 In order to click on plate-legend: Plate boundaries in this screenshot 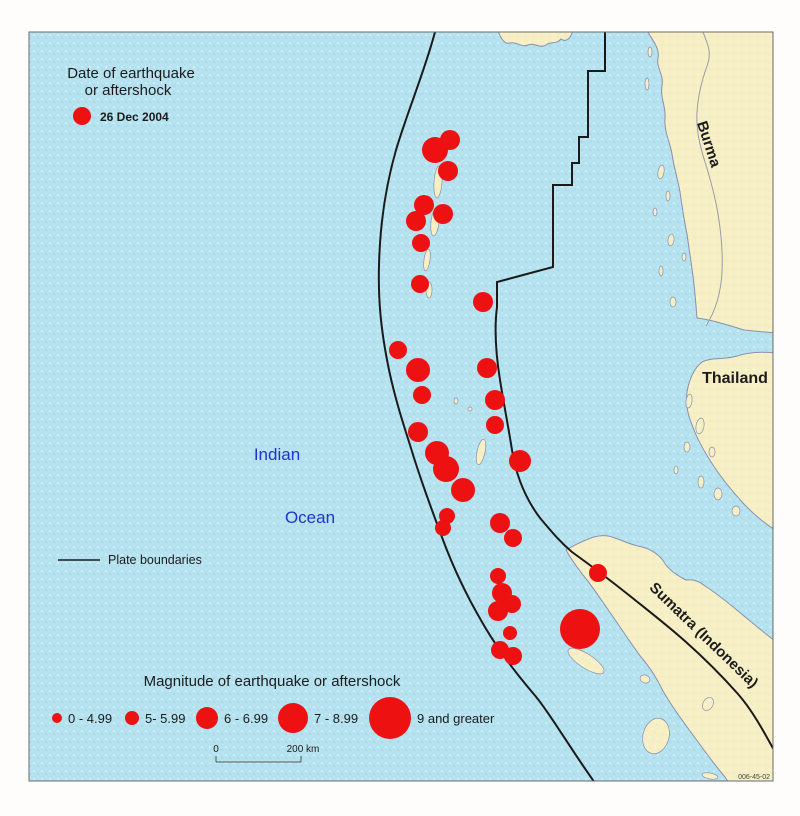, I will do `click(130, 560)`.